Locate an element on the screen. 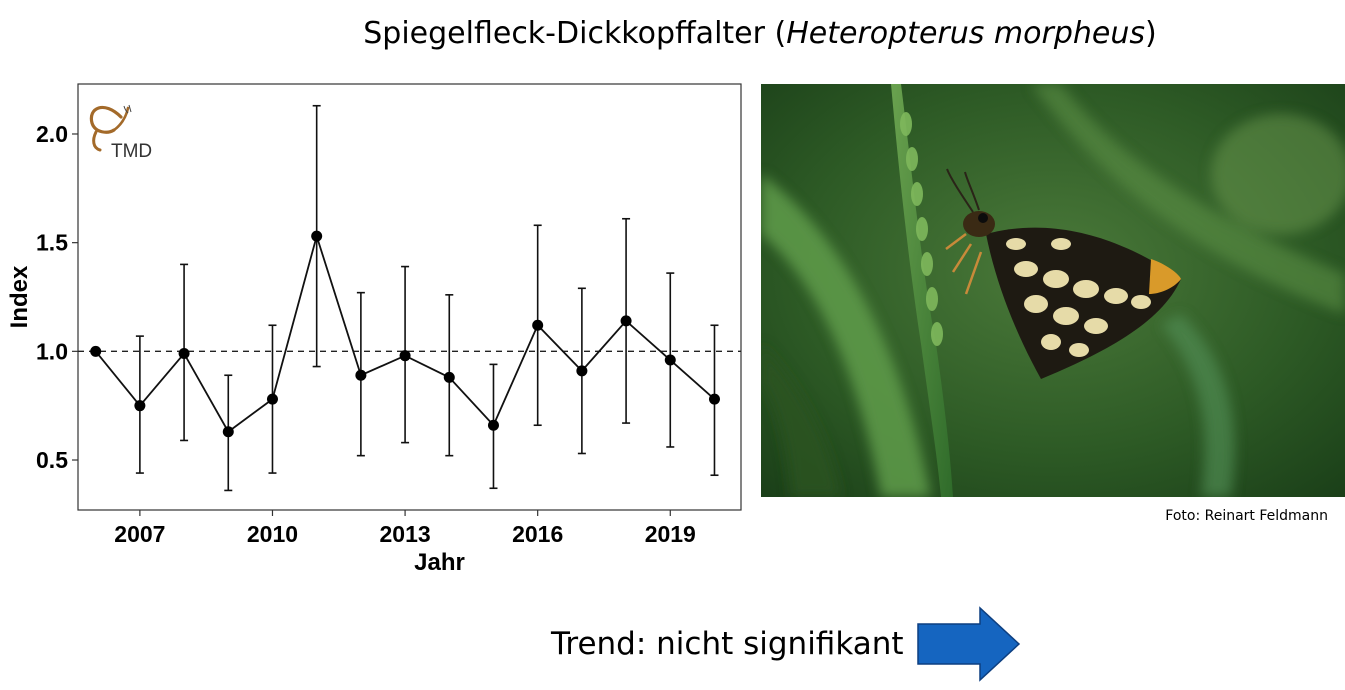 The width and height of the screenshot is (1345, 690). x-axis-label: Jahr is located at coordinates (439, 562).